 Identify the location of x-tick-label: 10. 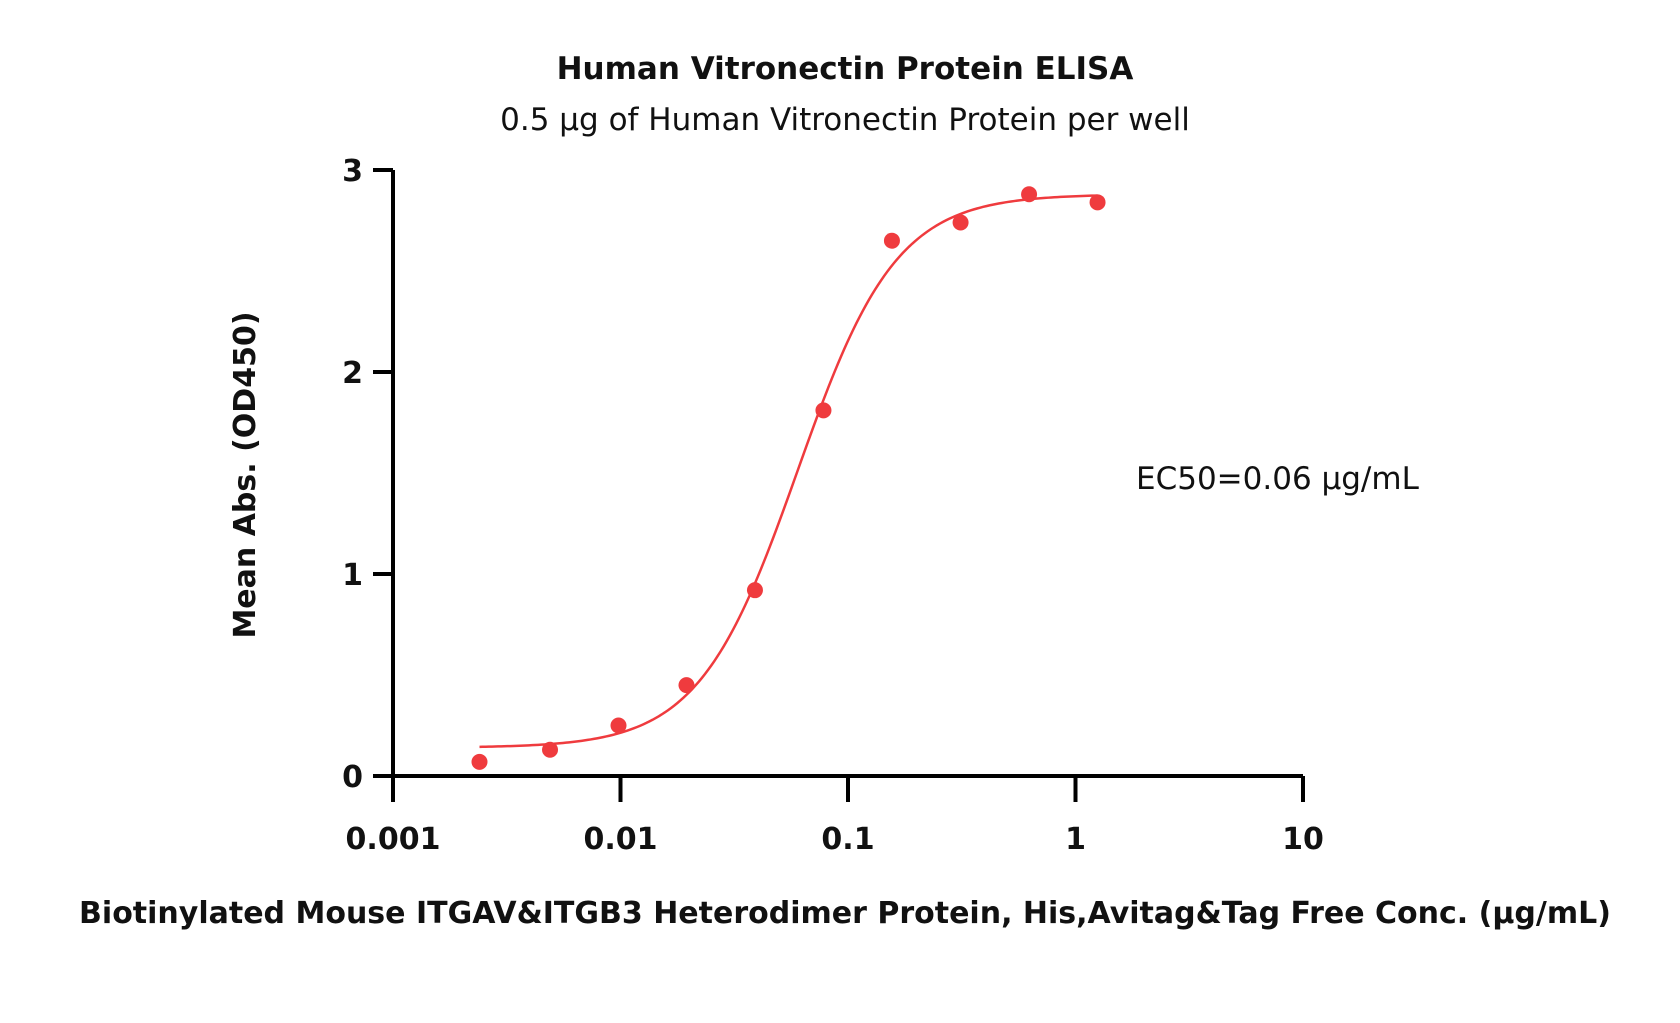
(1303, 839).